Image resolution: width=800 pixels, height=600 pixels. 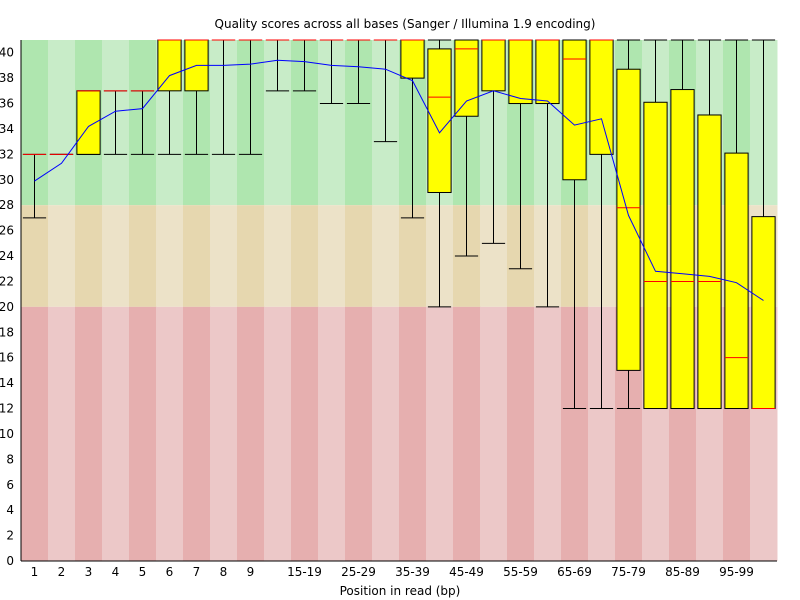 What do you see at coordinates (7, 104) in the screenshot?
I see `y-tick-label: 36` at bounding box center [7, 104].